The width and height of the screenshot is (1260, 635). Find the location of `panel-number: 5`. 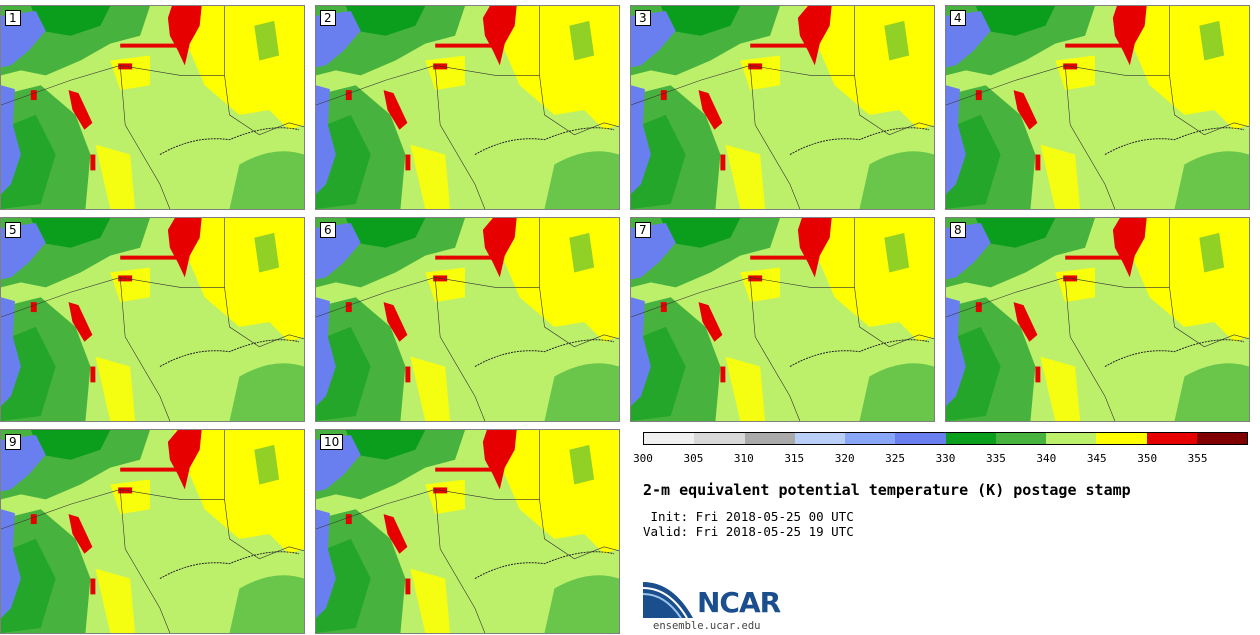

panel-number: 5 is located at coordinates (13, 230).